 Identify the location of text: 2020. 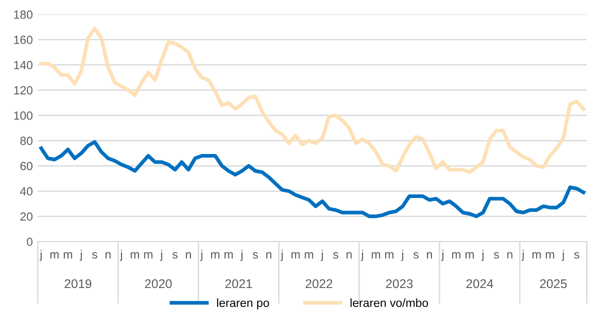
(158, 283).